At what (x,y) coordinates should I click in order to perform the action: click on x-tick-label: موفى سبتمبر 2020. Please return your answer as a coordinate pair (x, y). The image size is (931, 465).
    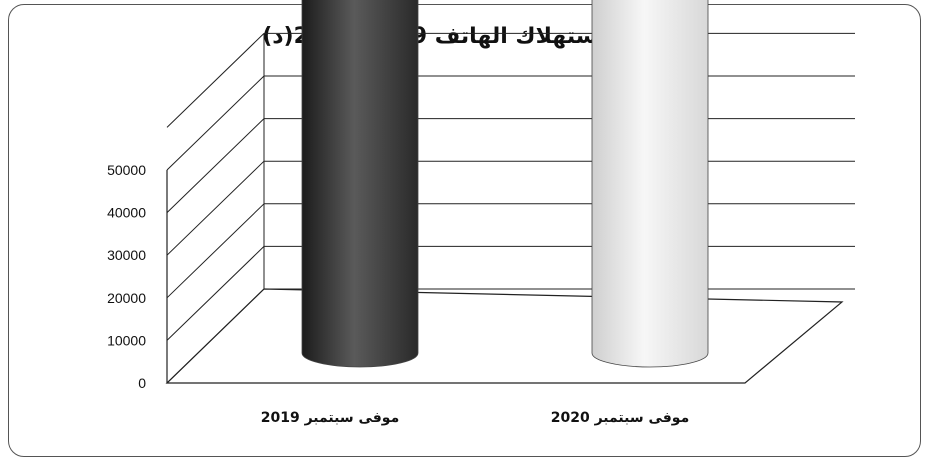
    Looking at the image, I should click on (620, 418).